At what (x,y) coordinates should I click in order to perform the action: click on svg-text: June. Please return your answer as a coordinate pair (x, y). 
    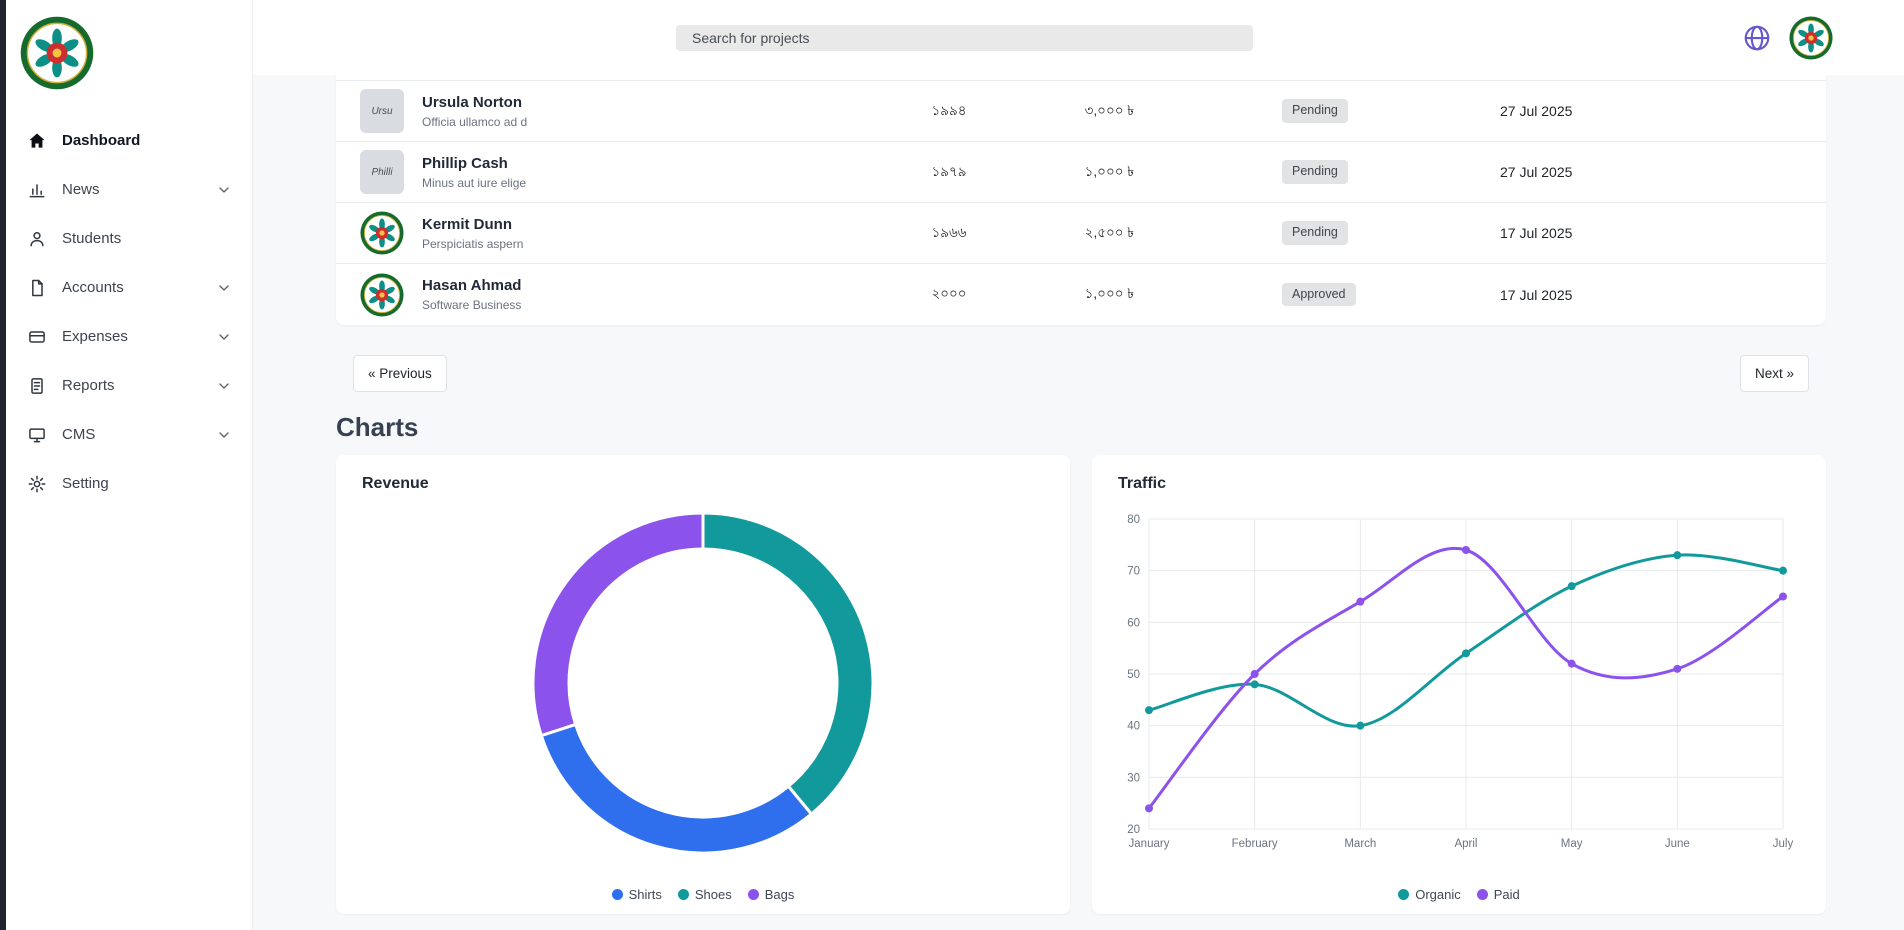
    Looking at the image, I should click on (1677, 844).